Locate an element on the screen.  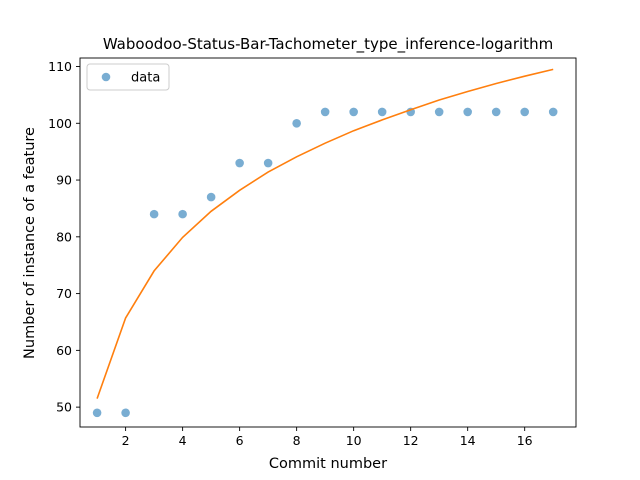
y-tick-label: 110 is located at coordinates (60, 66).